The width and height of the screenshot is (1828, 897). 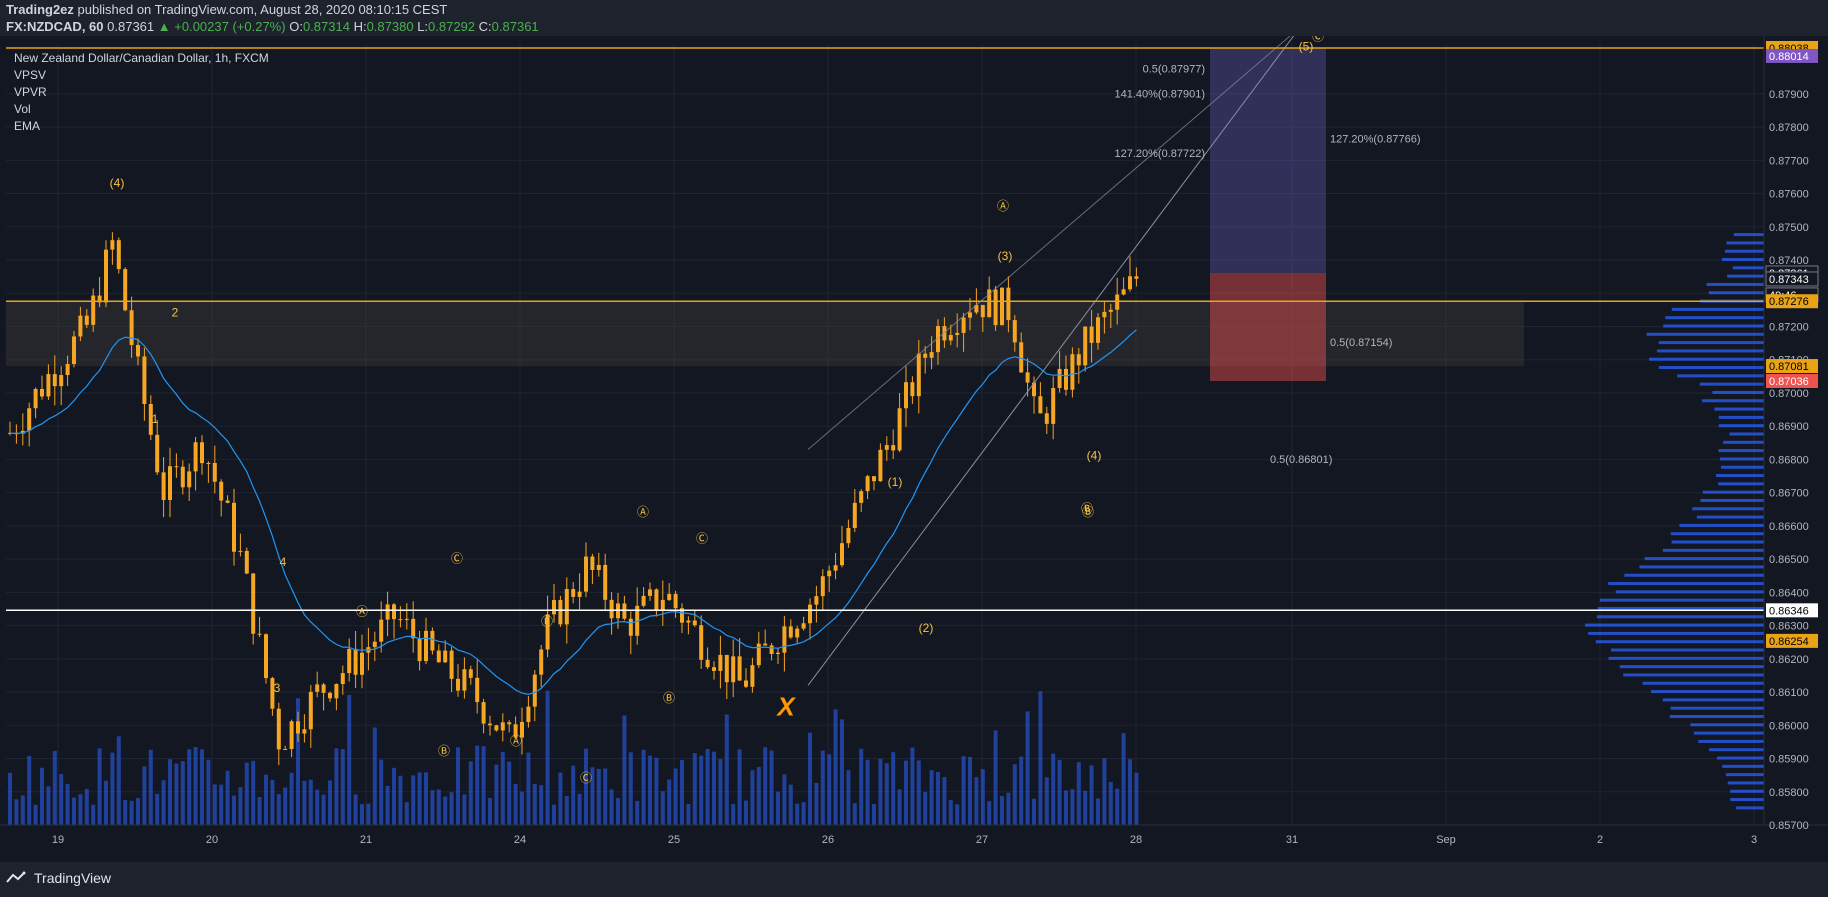 What do you see at coordinates (55, 26) in the screenshot?
I see `symbol-label: FX:NZDCAD, 60` at bounding box center [55, 26].